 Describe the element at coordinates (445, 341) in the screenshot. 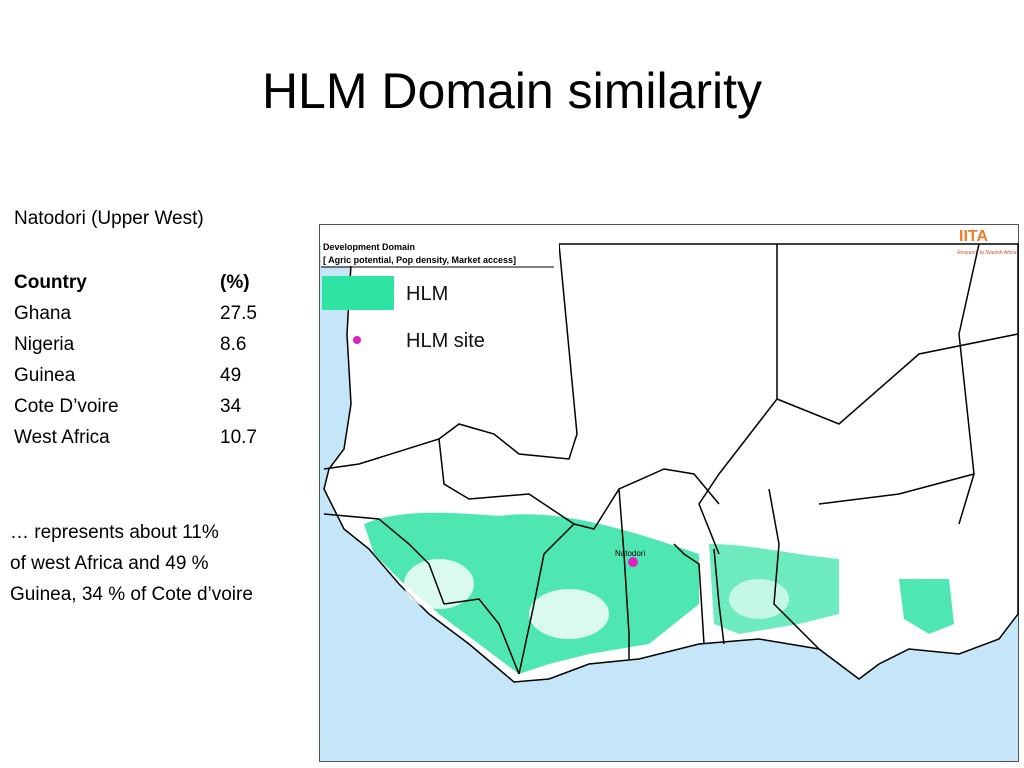

I see `legend-label: HLM site` at that location.